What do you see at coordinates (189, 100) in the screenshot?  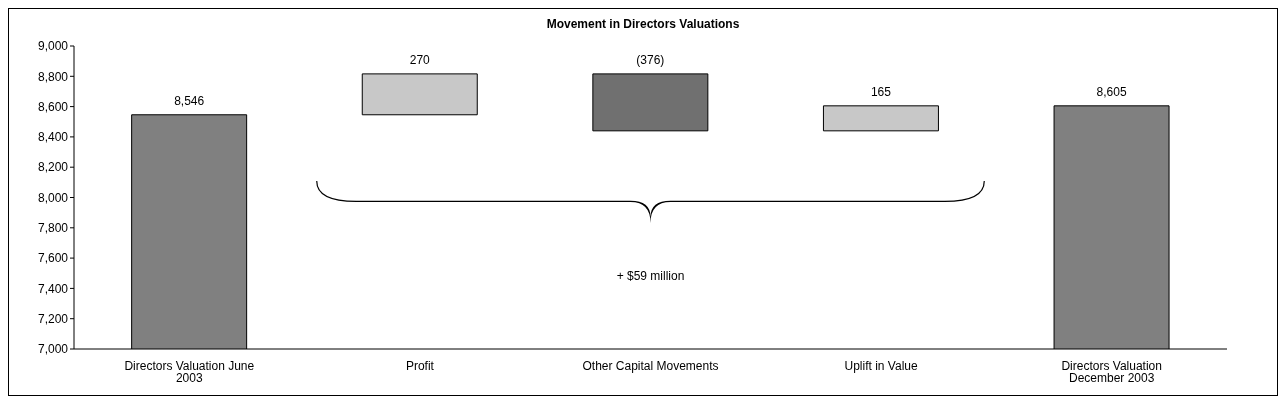 I see `data-label: 8,546` at bounding box center [189, 100].